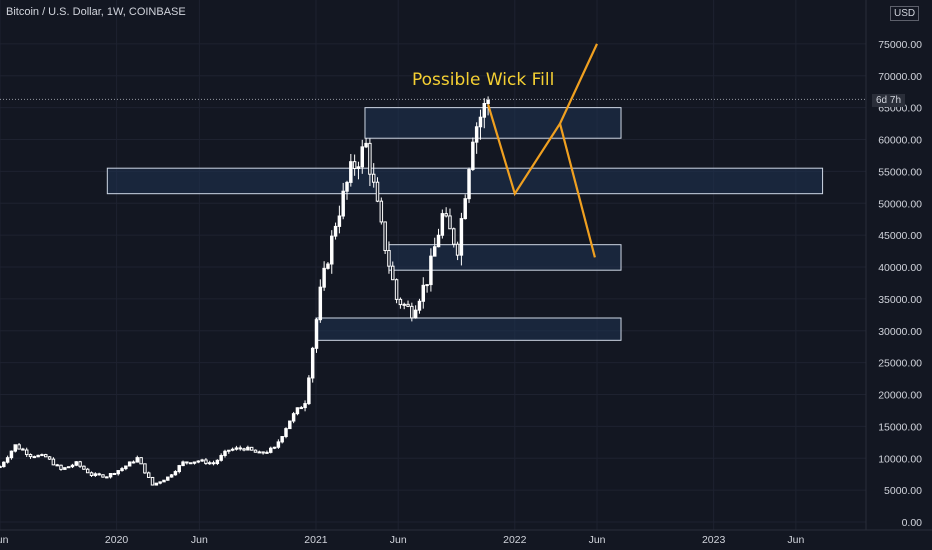  I want to click on time-axis: Jun 2020 Jun 2021 Jun 2022 Jun 2023 Jun, so click(402, 540).